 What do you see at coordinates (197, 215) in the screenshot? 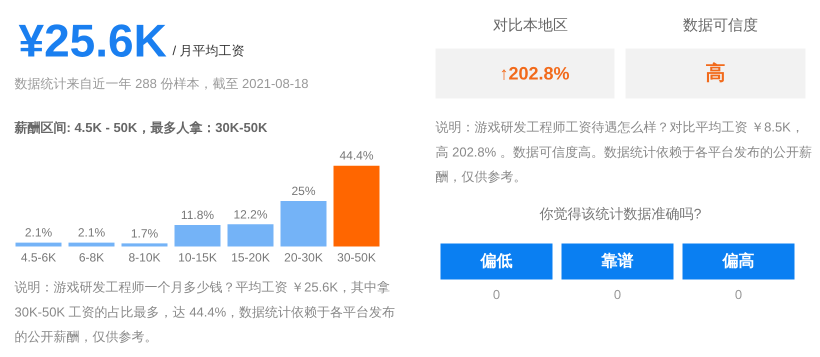
I see `data-label: 11.8%` at bounding box center [197, 215].